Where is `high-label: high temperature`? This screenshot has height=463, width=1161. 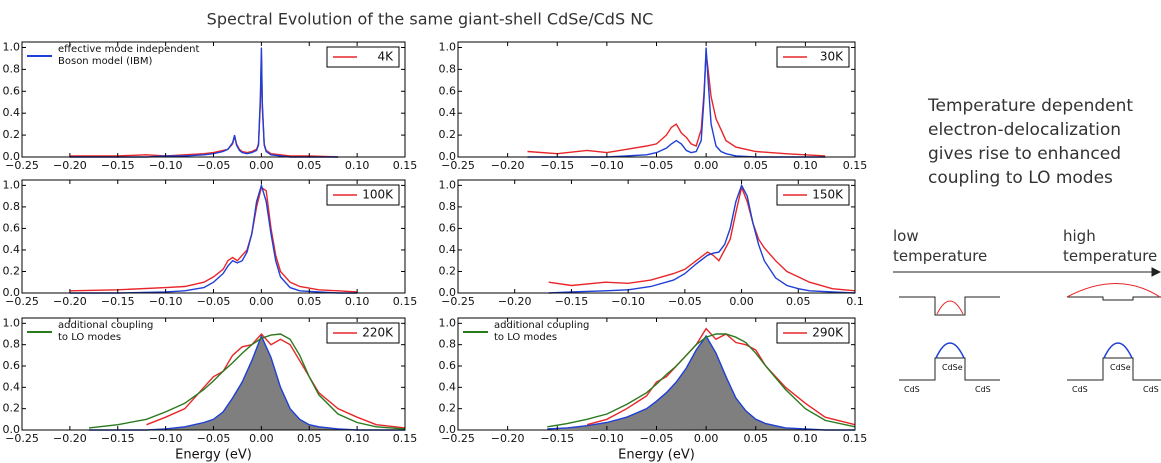 high-label: high temperature is located at coordinates (1110, 246).